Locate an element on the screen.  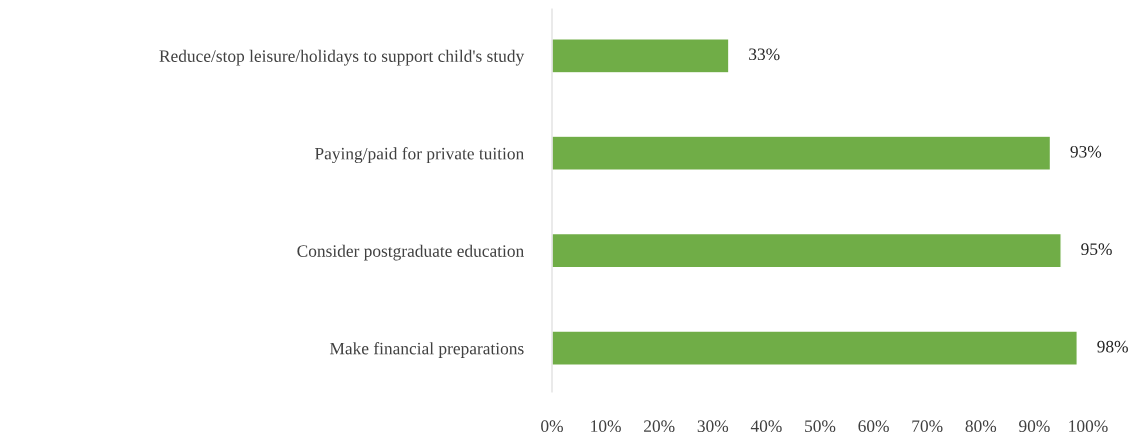
x-tick-label: 30% is located at coordinates (713, 426).